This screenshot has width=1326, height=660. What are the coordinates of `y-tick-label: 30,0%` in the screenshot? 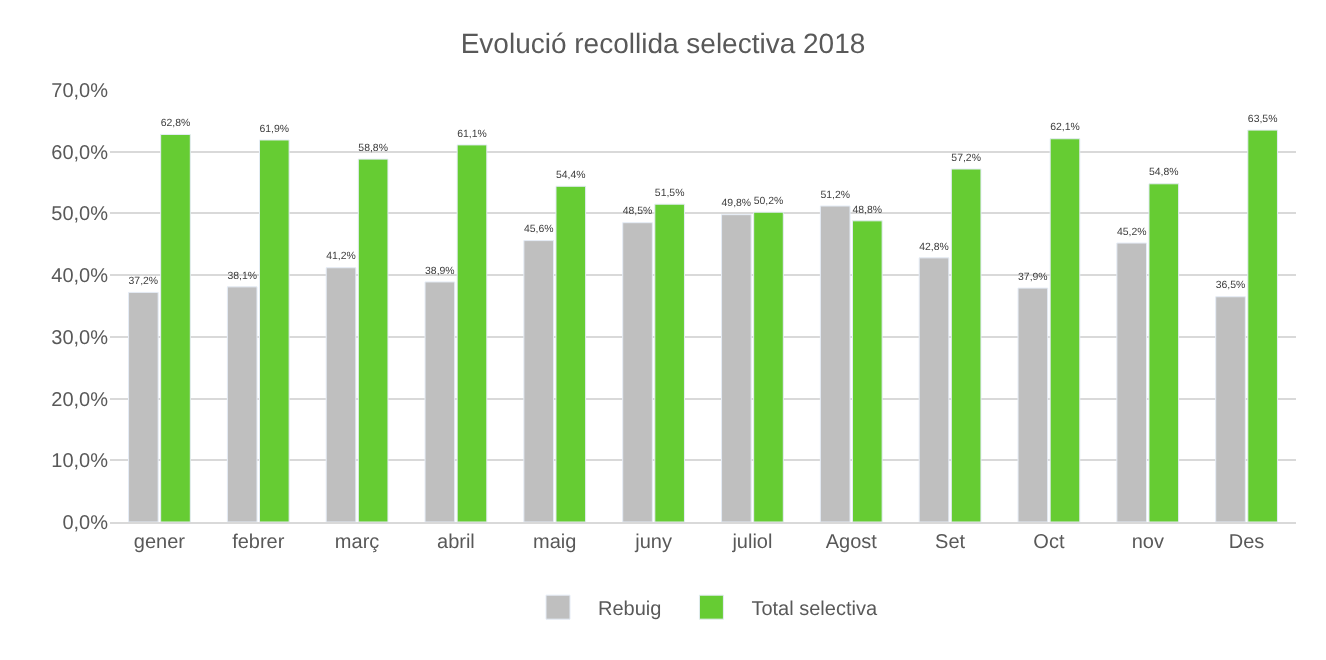 It's located at (80, 338).